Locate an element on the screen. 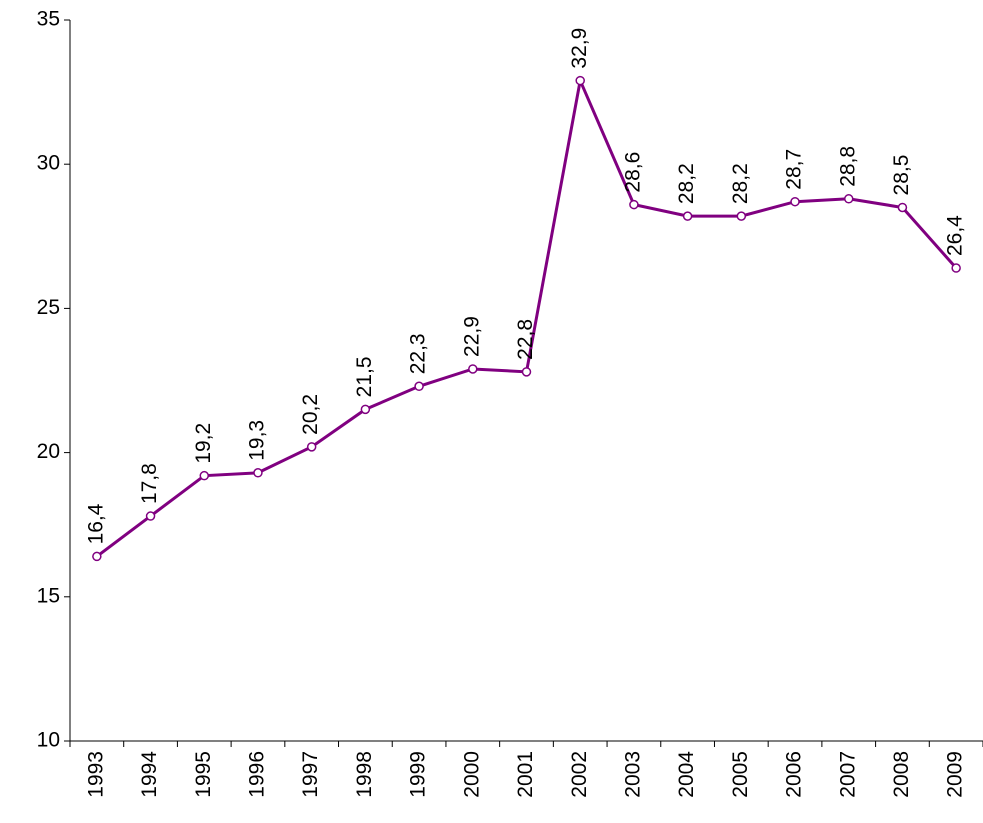  y-tick-label: 35 is located at coordinates (48, 19).